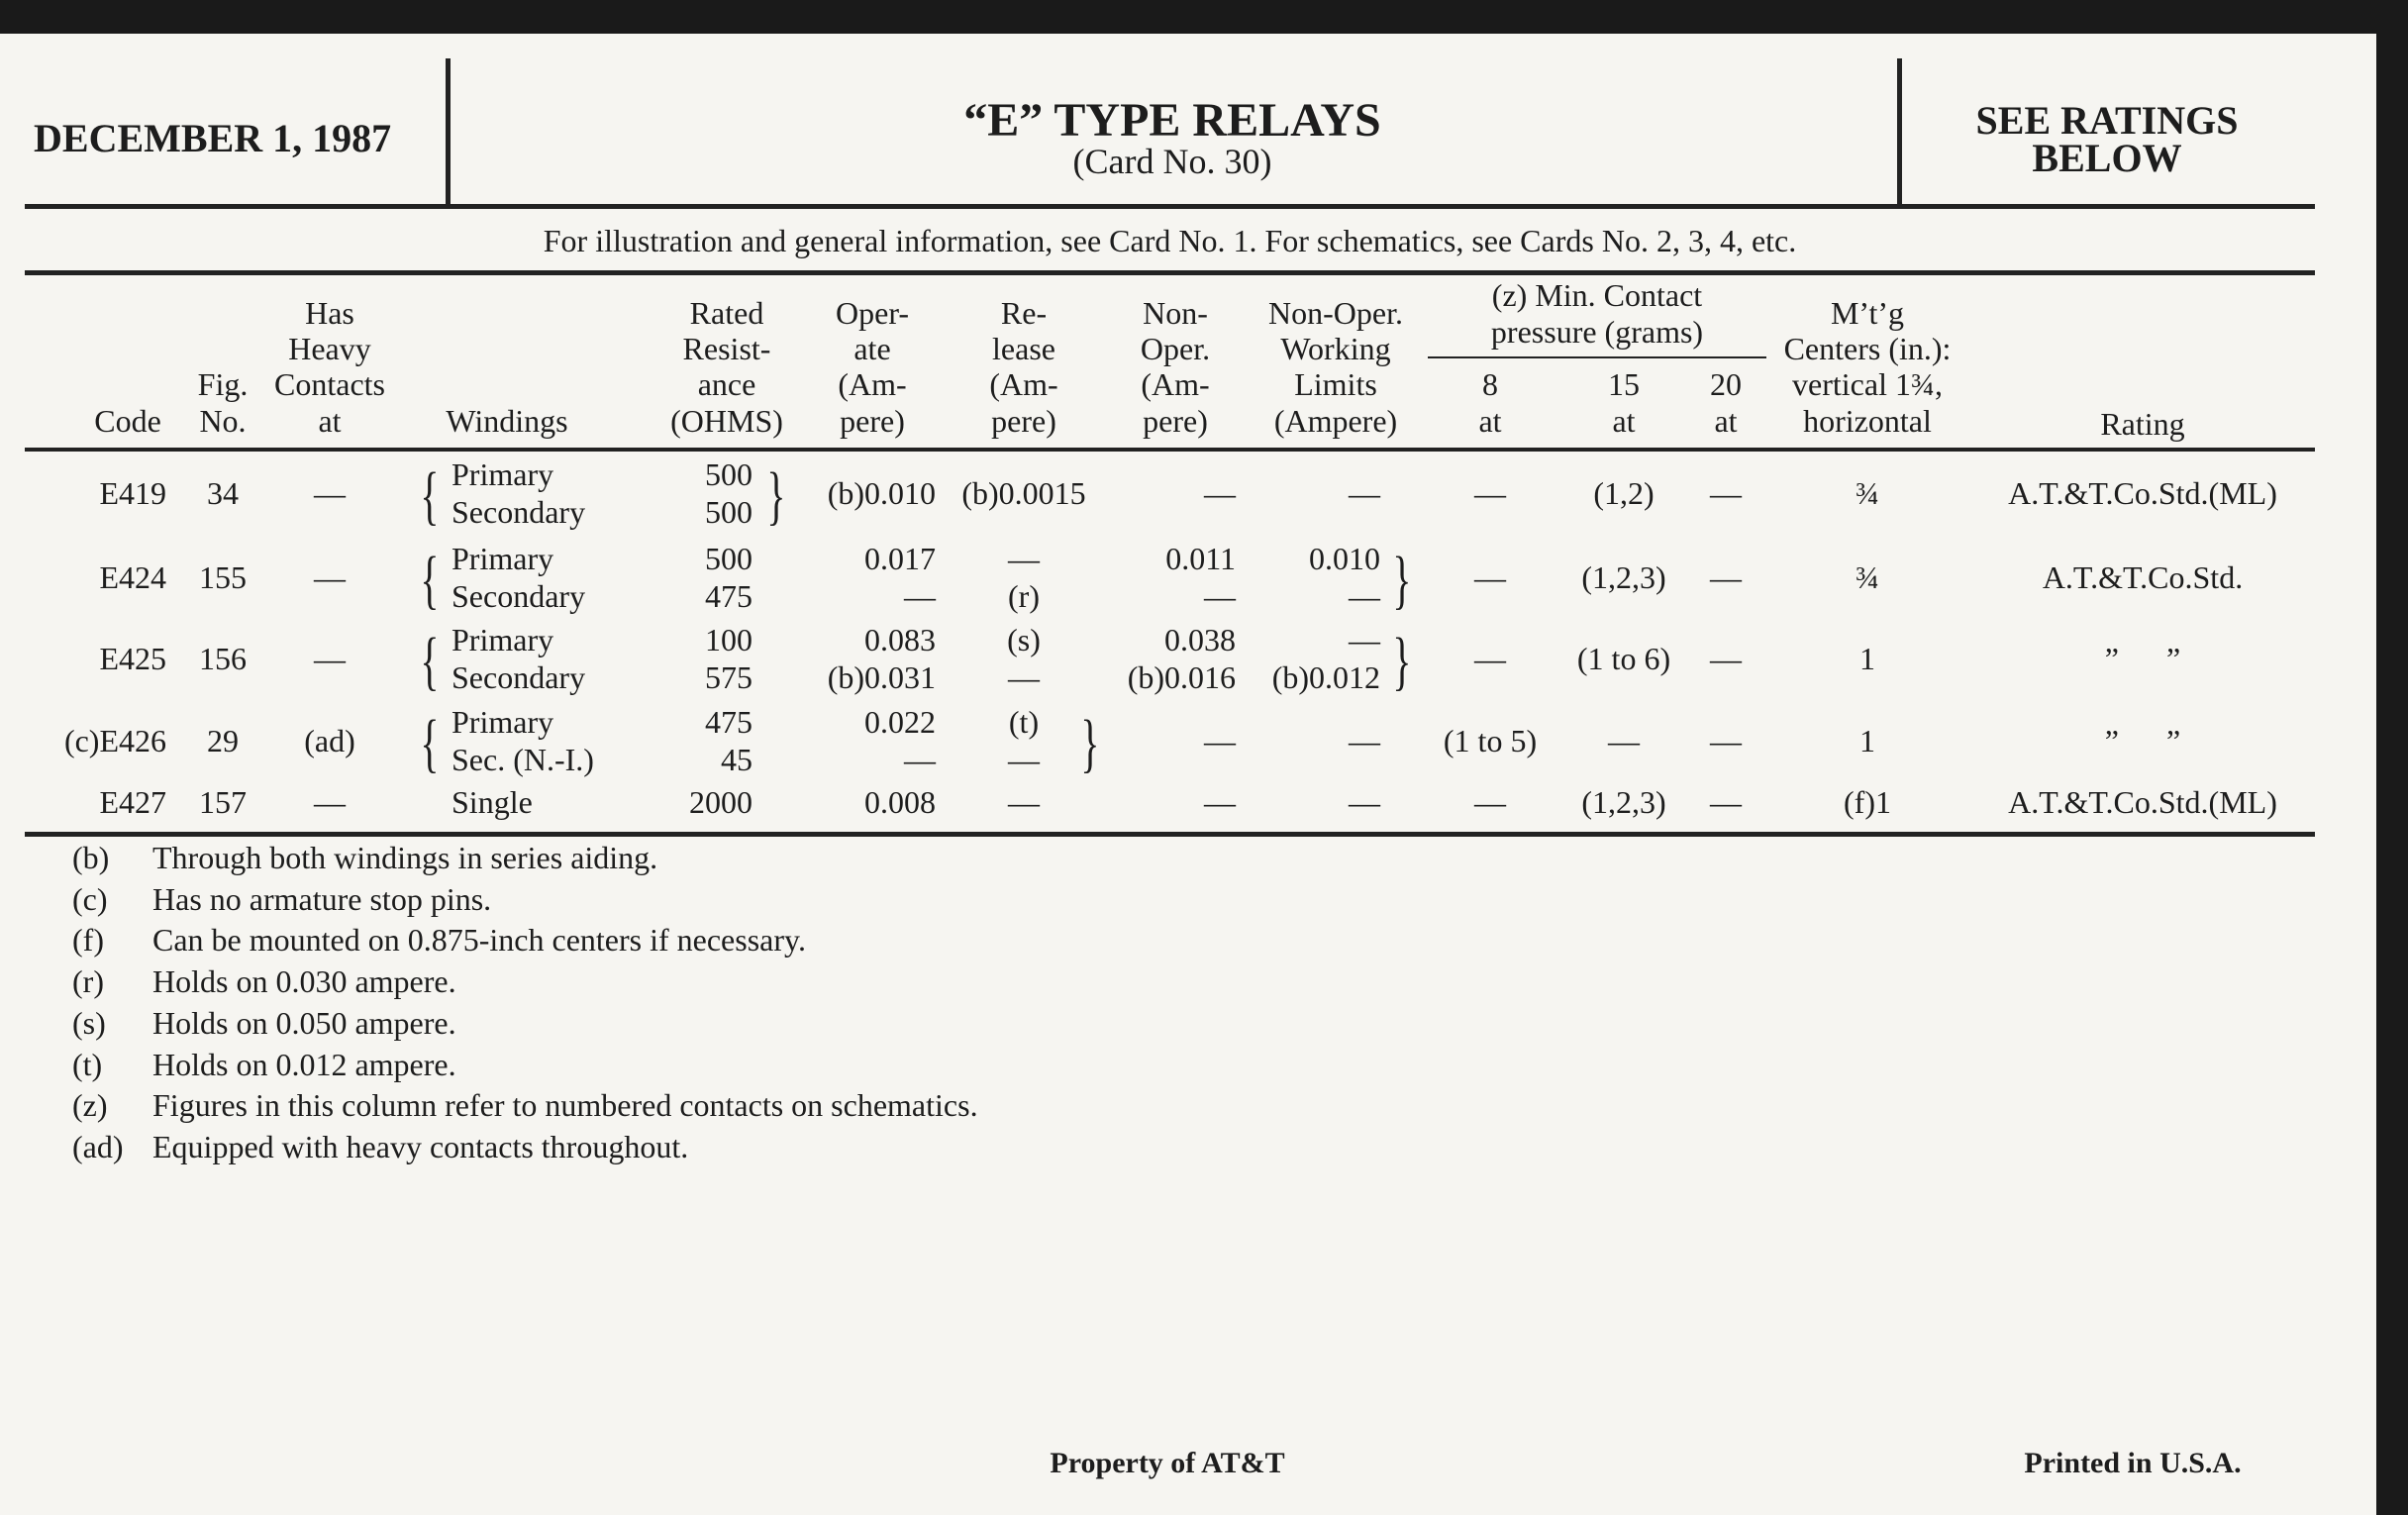 The height and width of the screenshot is (1515, 2408). I want to click on footer-printed: Printed in U.S.A., so click(2133, 1463).